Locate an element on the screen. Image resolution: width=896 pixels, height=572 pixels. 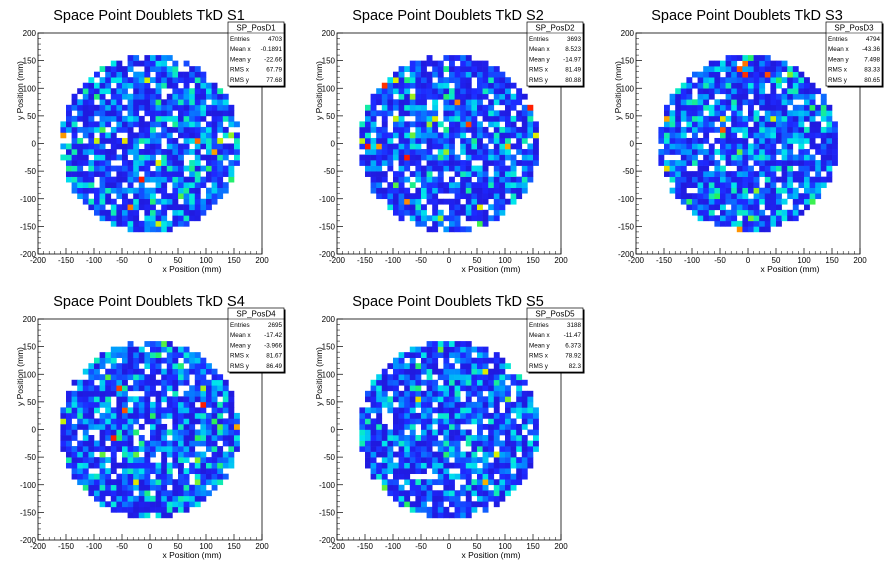
x-tick-label: -100 is located at coordinates (393, 260).